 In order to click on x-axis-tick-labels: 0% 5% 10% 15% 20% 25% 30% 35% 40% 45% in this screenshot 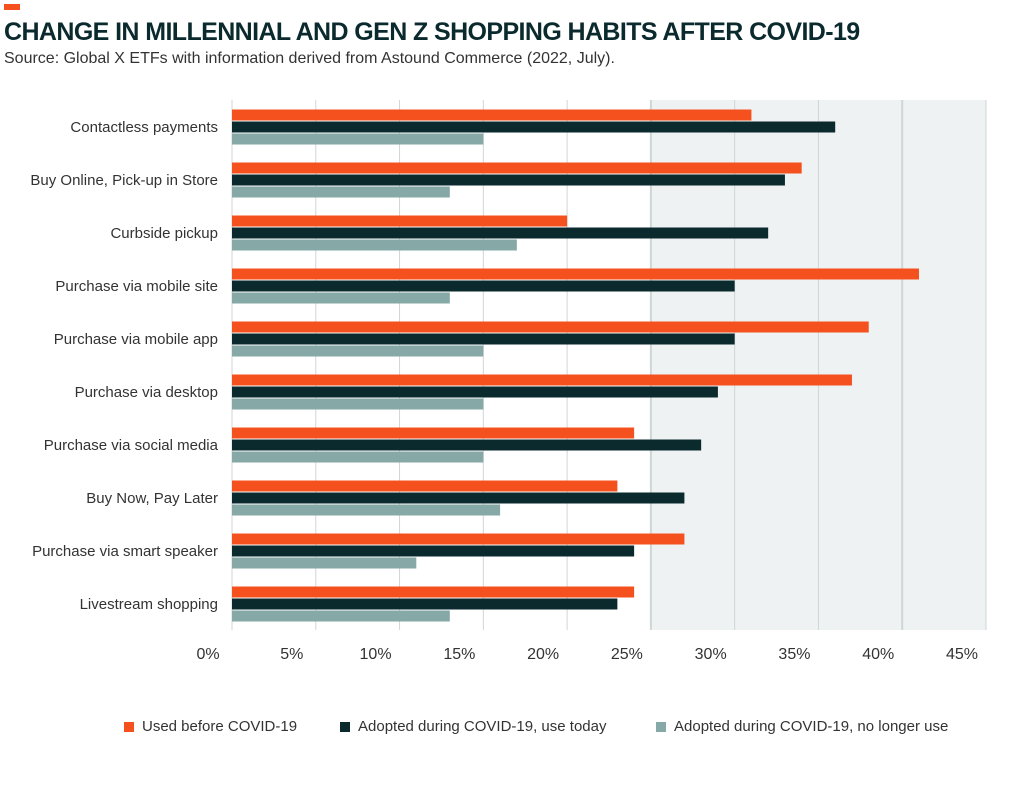, I will do `click(587, 654)`.